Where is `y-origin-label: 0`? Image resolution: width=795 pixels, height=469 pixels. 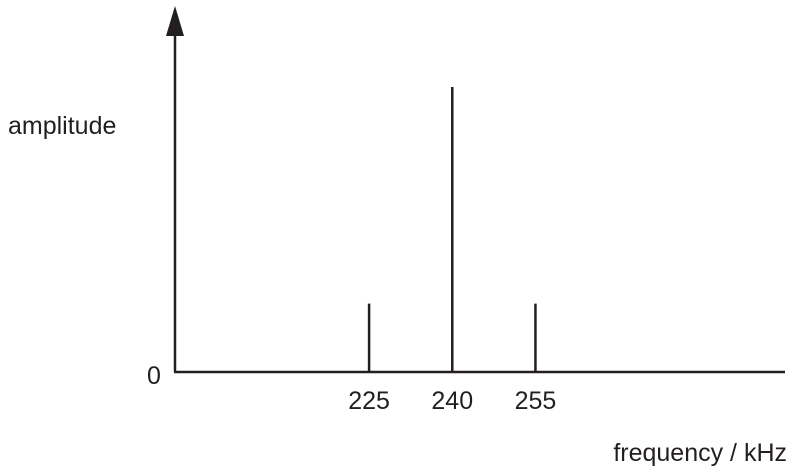
y-origin-label: 0 is located at coordinates (154, 376).